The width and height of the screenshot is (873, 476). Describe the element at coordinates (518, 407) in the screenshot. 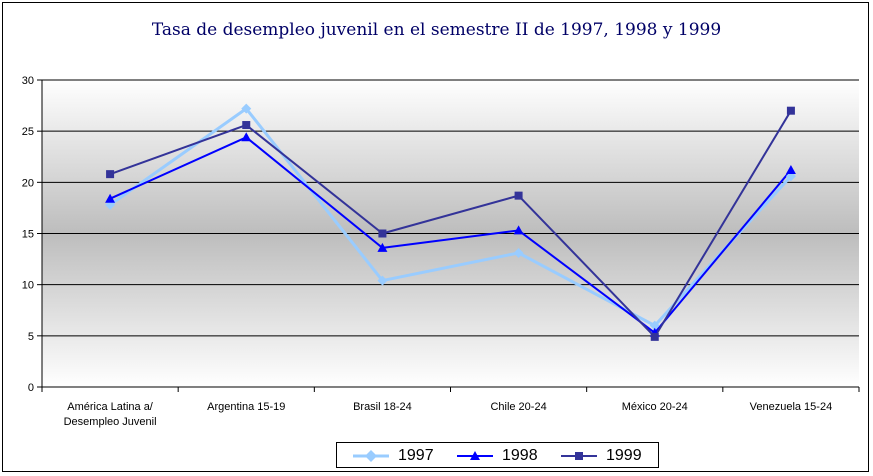

I see `x-tick-label: Chile 20-24` at that location.